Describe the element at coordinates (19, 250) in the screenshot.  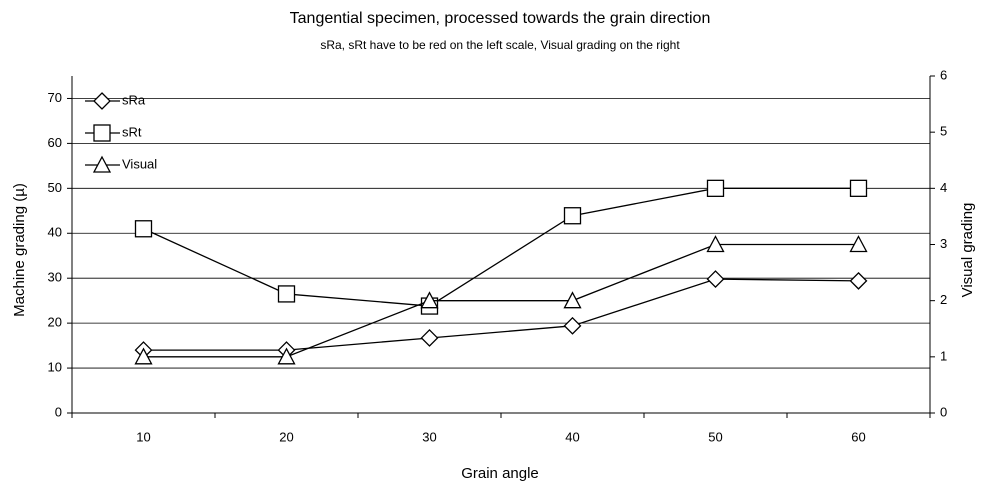
I see `y-axis-label: Machine grading (µ)` at that location.